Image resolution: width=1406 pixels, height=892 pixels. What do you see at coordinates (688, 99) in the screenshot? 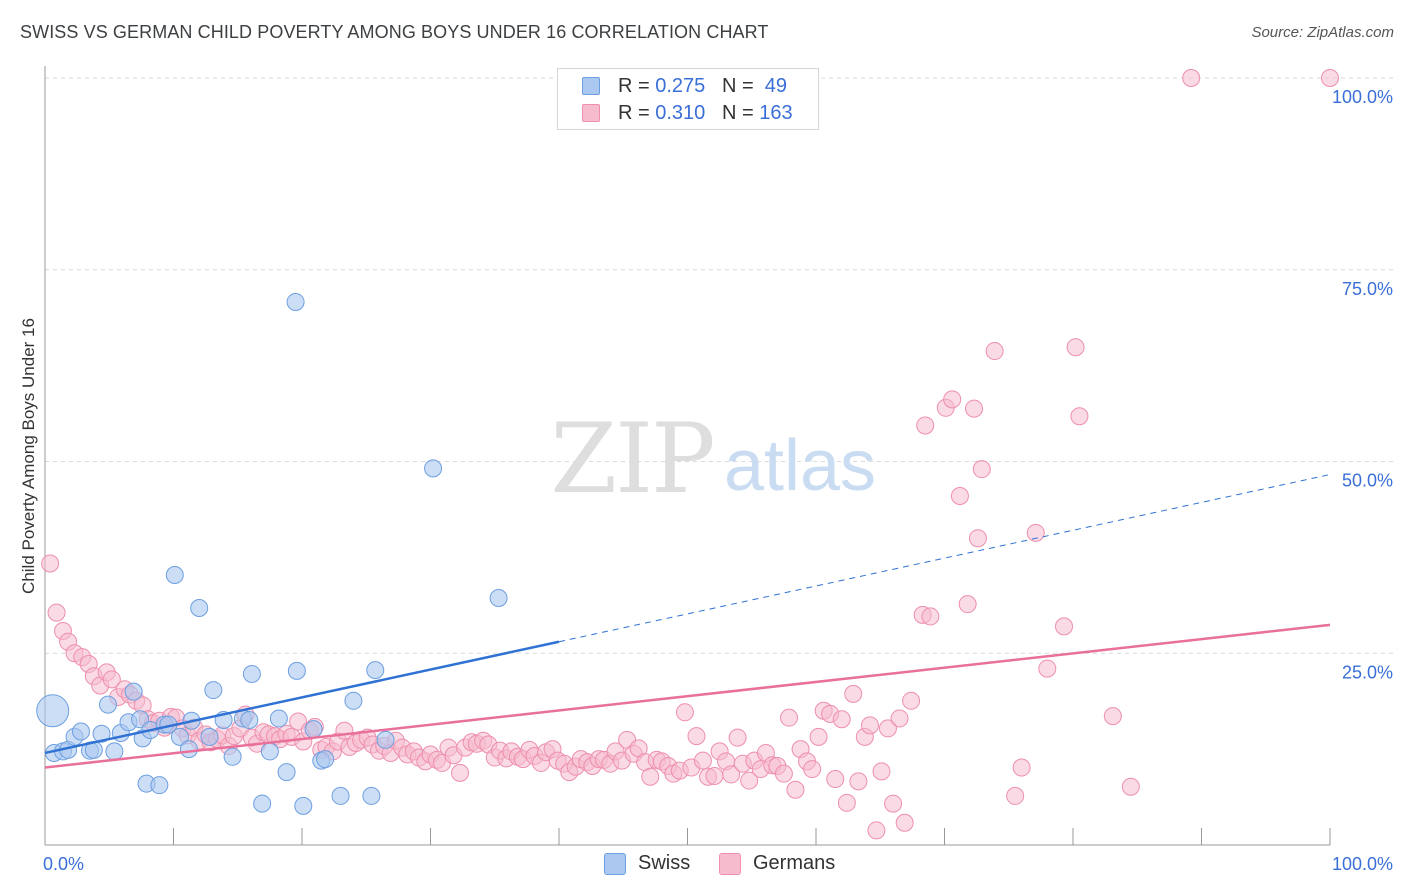
I see `stats-legend: R = 0.275 N = 49 R = 0.310 N = 163` at bounding box center [688, 99].